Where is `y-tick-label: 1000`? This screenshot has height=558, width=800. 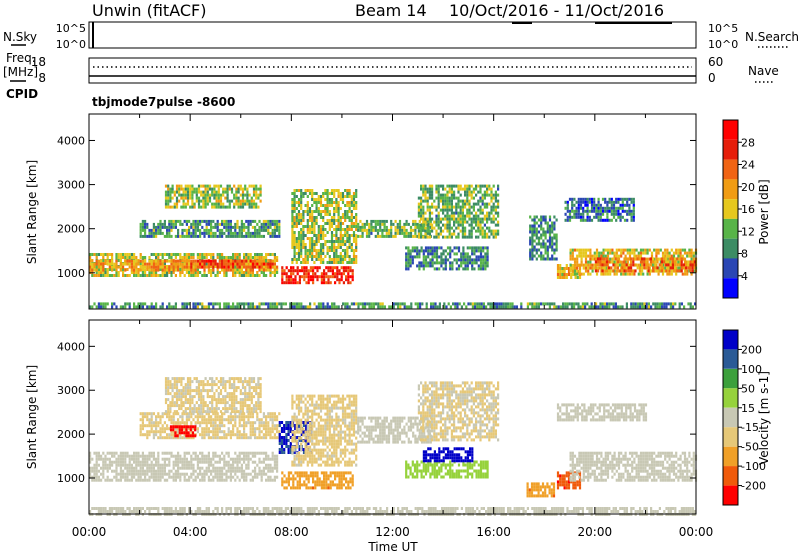 y-tick-label: 1000 is located at coordinates (71, 273).